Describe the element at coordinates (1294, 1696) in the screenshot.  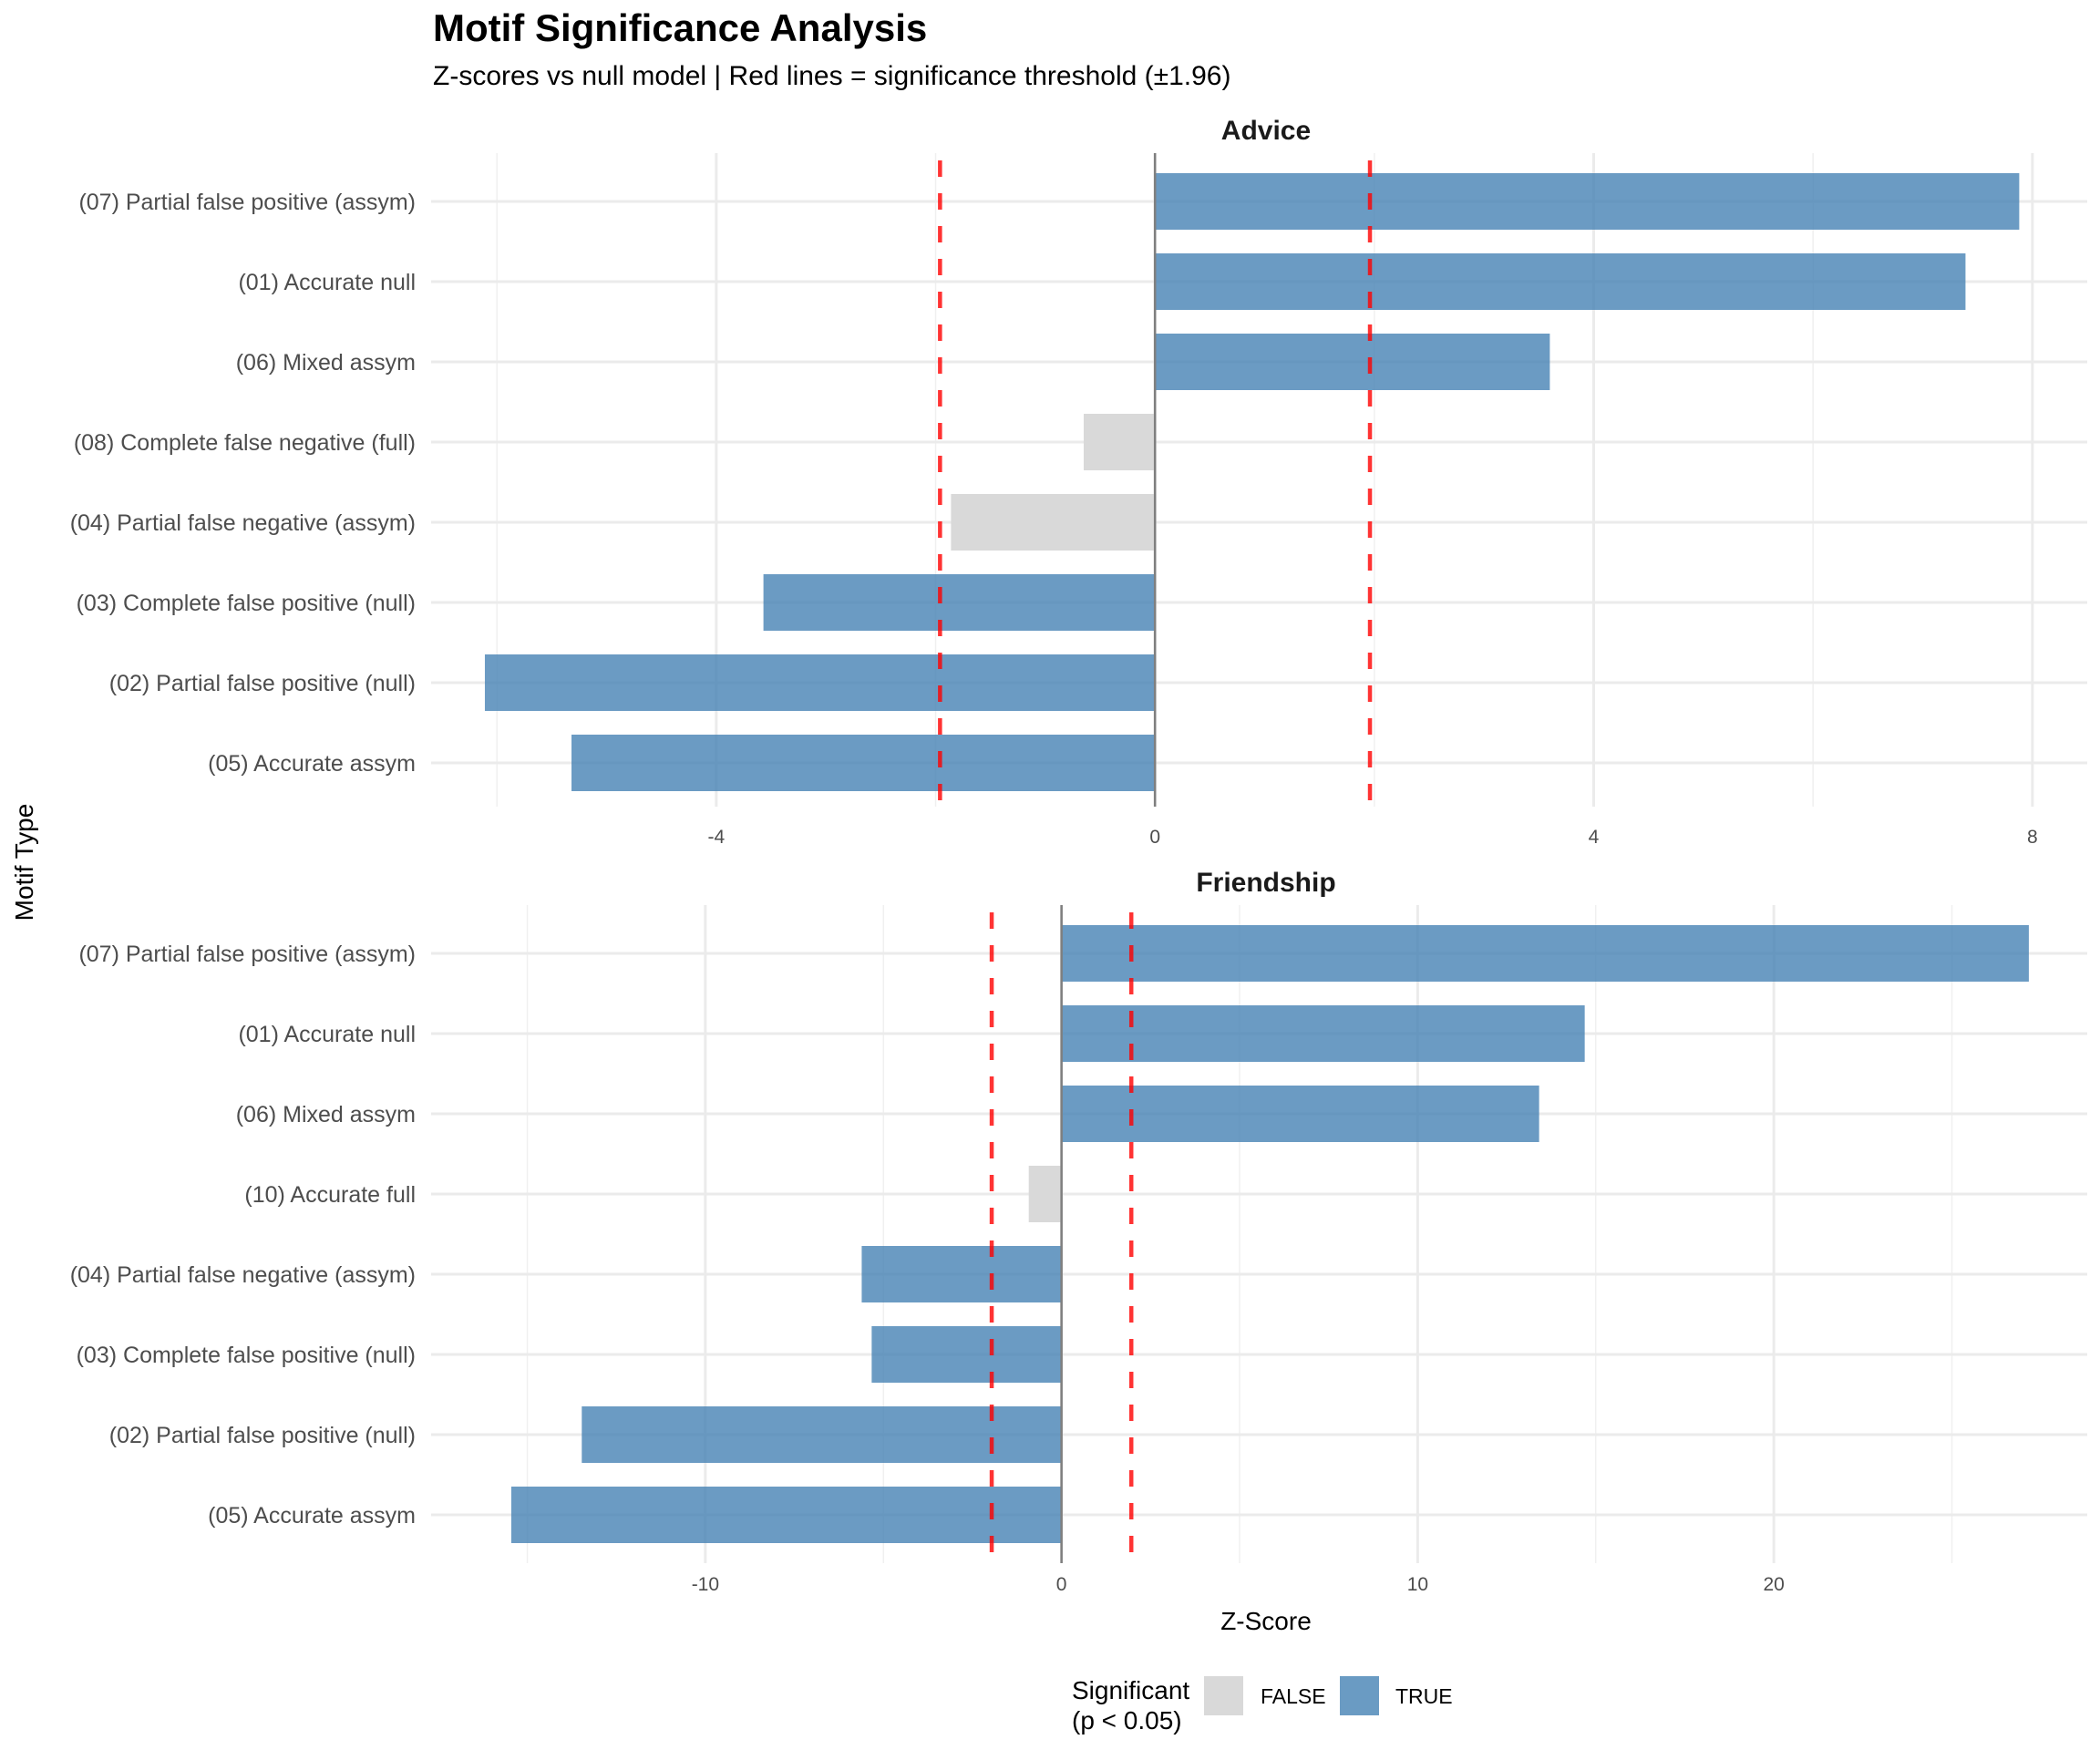
I see `legend-label-false: FALSE` at that location.